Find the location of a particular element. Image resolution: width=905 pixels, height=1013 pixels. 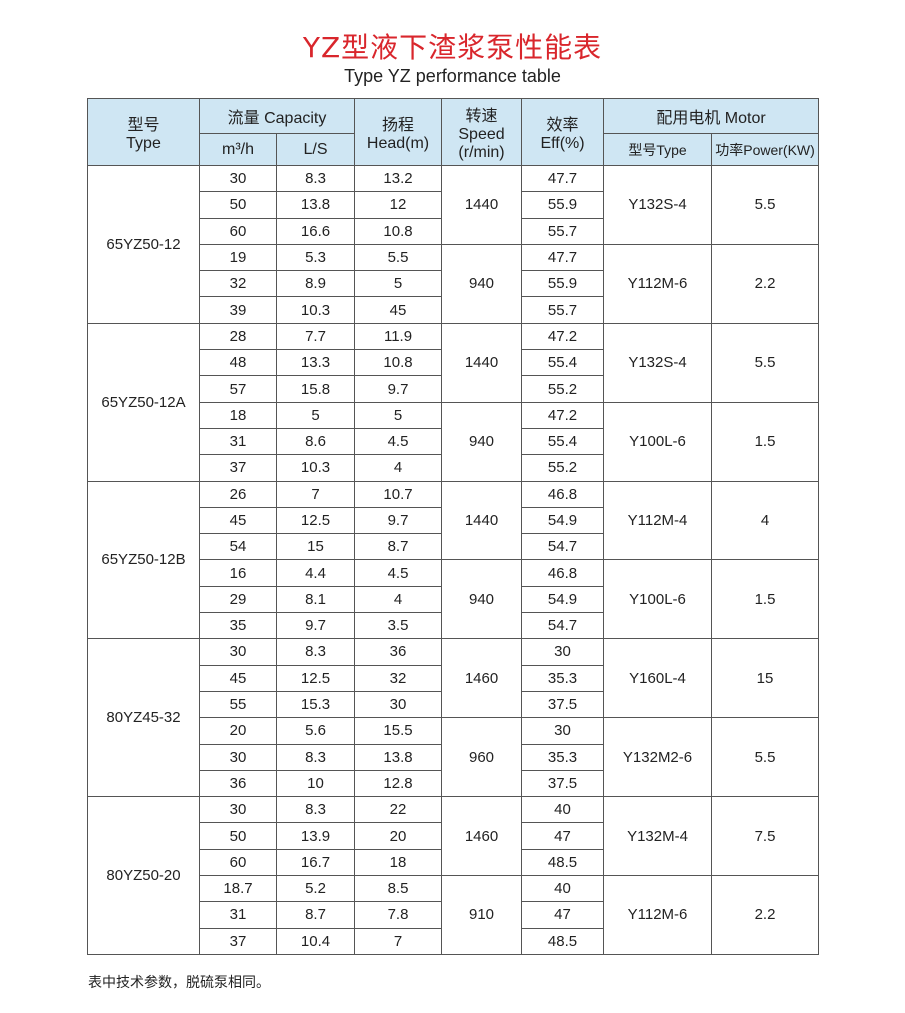

table-row: 55 15.3 30 37.5 is located at coordinates (453, 704).